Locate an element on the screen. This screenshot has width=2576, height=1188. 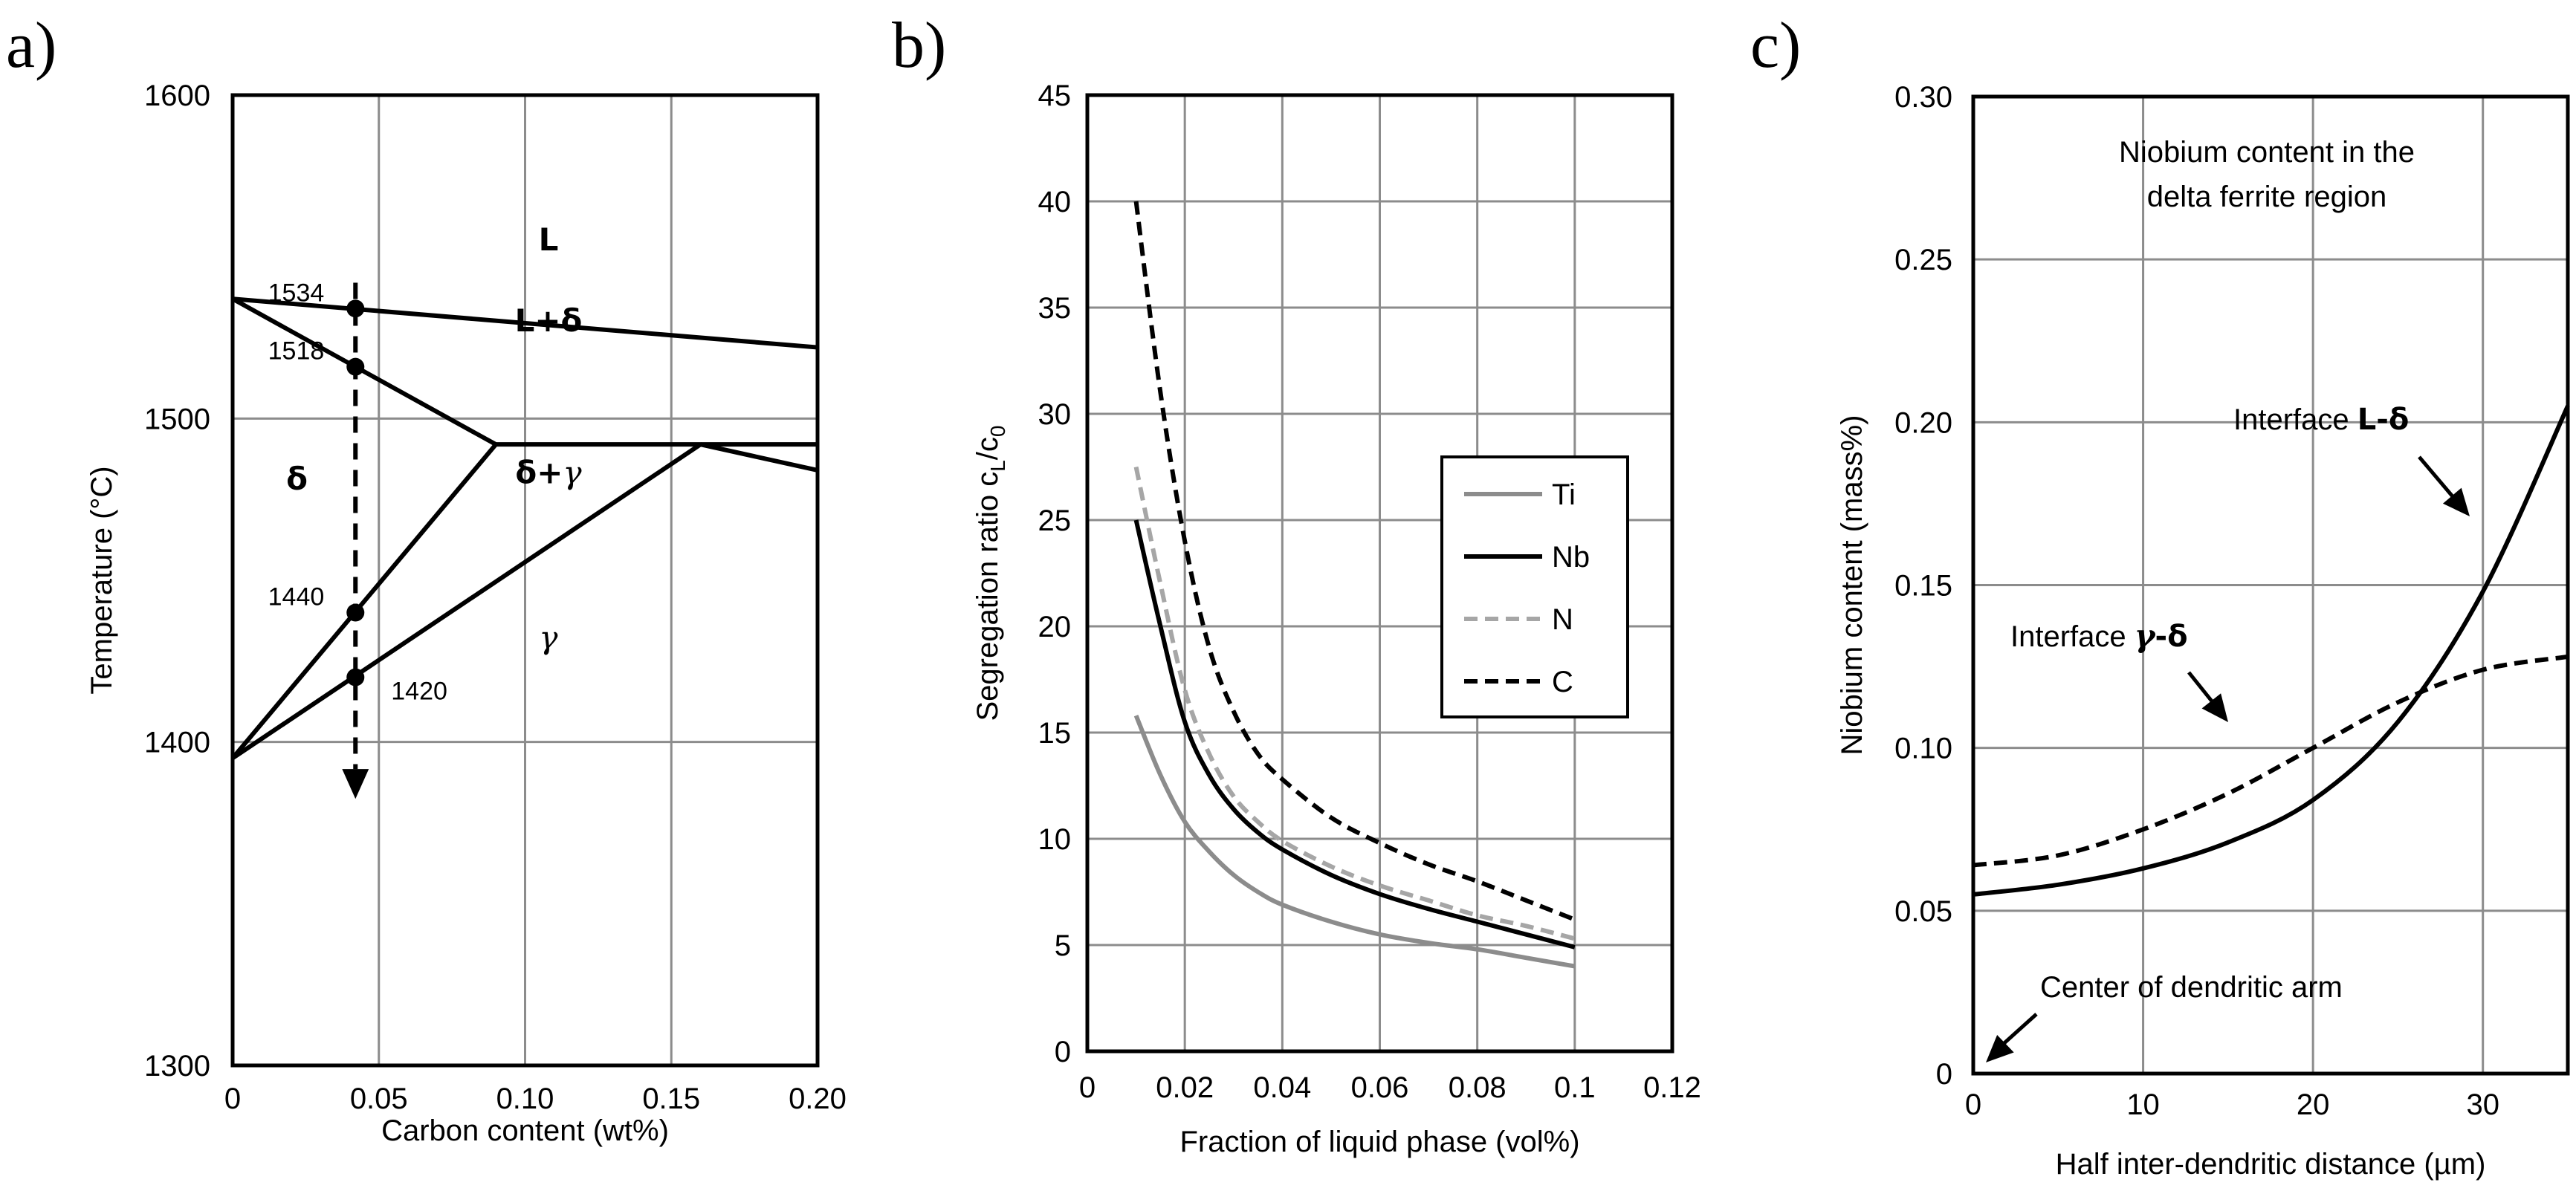
x-tick-label: 0.15 is located at coordinates (671, 1098).